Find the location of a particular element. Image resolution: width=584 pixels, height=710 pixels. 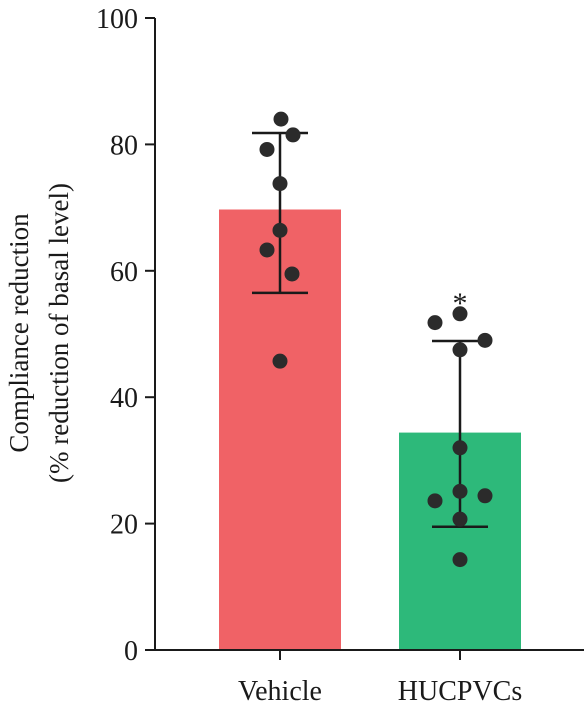

significance-annotations: * is located at coordinates (460, 303).